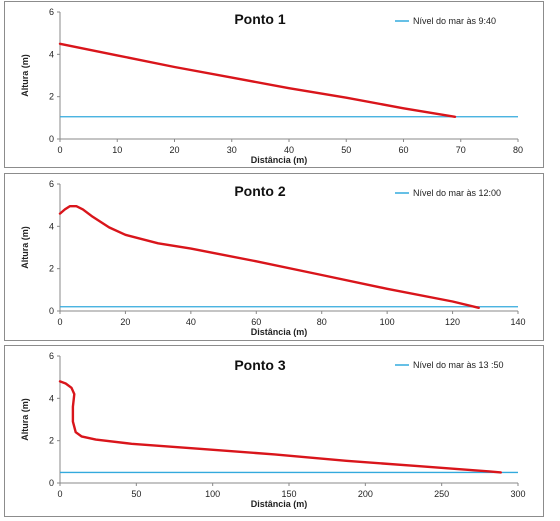  What do you see at coordinates (517, 494) in the screenshot?
I see `x-tick-label: 300` at bounding box center [517, 494].